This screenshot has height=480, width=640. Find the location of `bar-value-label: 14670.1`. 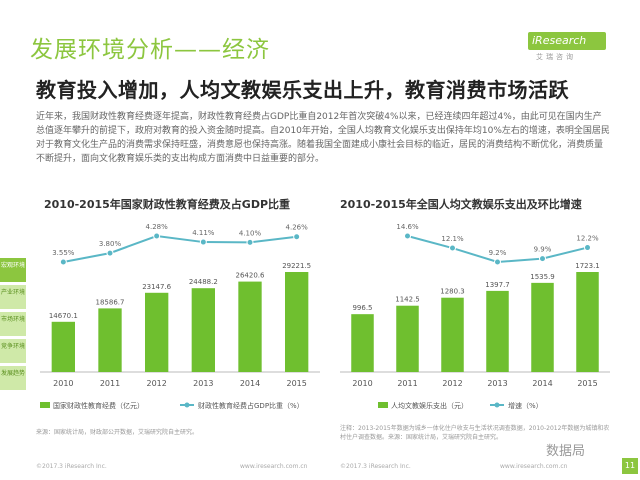

bar-value-label: 14670.1 is located at coordinates (63, 316).